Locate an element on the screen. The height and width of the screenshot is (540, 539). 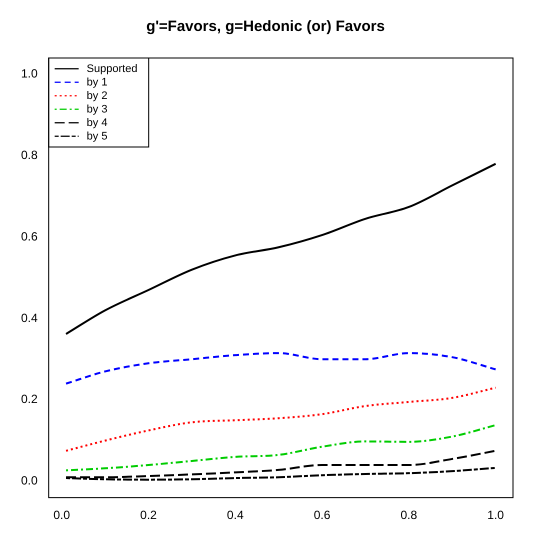
legend-label: by 4 is located at coordinates (97, 122).